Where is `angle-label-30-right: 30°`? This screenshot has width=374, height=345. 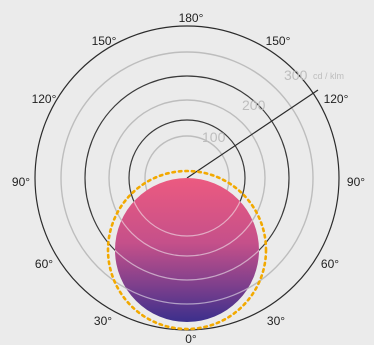
angle-label-30-right: 30° is located at coordinates (276, 321).